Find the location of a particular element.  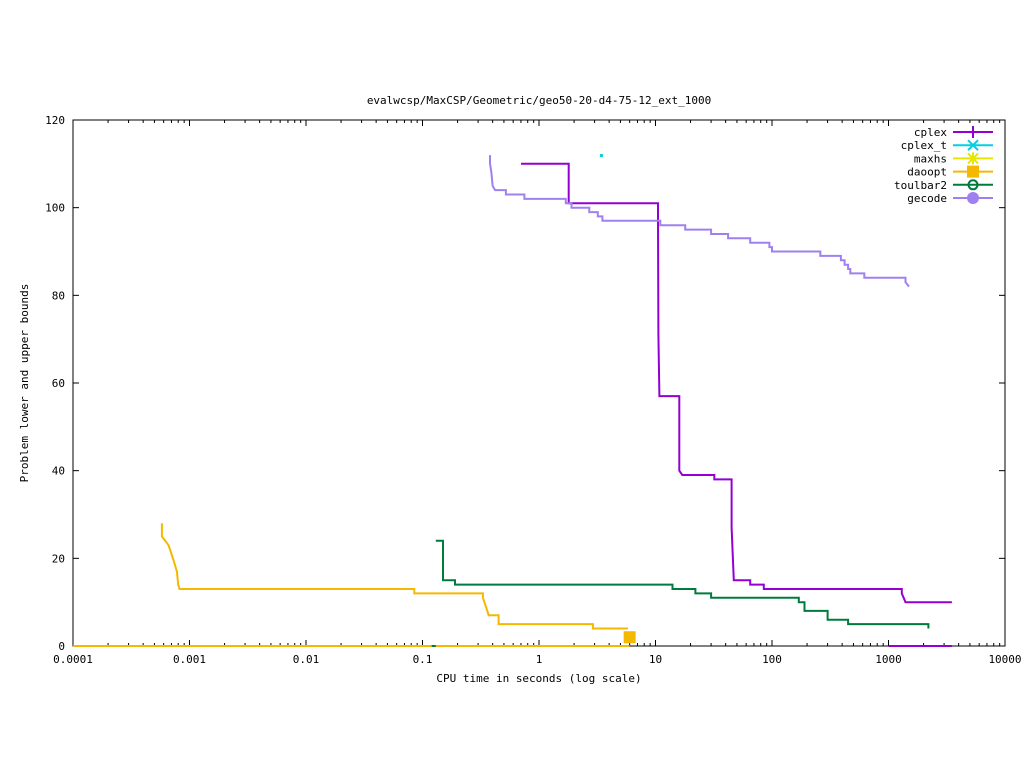

x-axis-label: CPU time in seconds (log scale) is located at coordinates (538, 678).